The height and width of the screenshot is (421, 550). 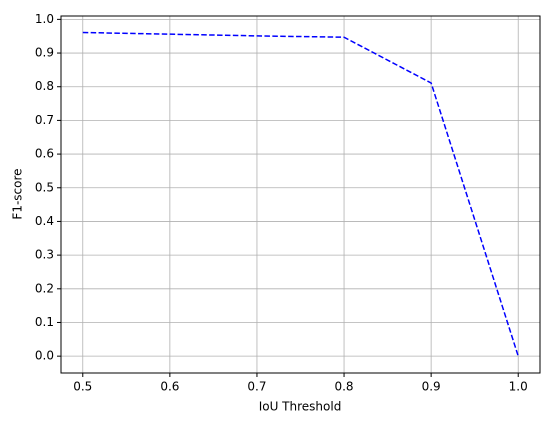 I want to click on x-tick-label: 0.5, so click(x=82, y=387).